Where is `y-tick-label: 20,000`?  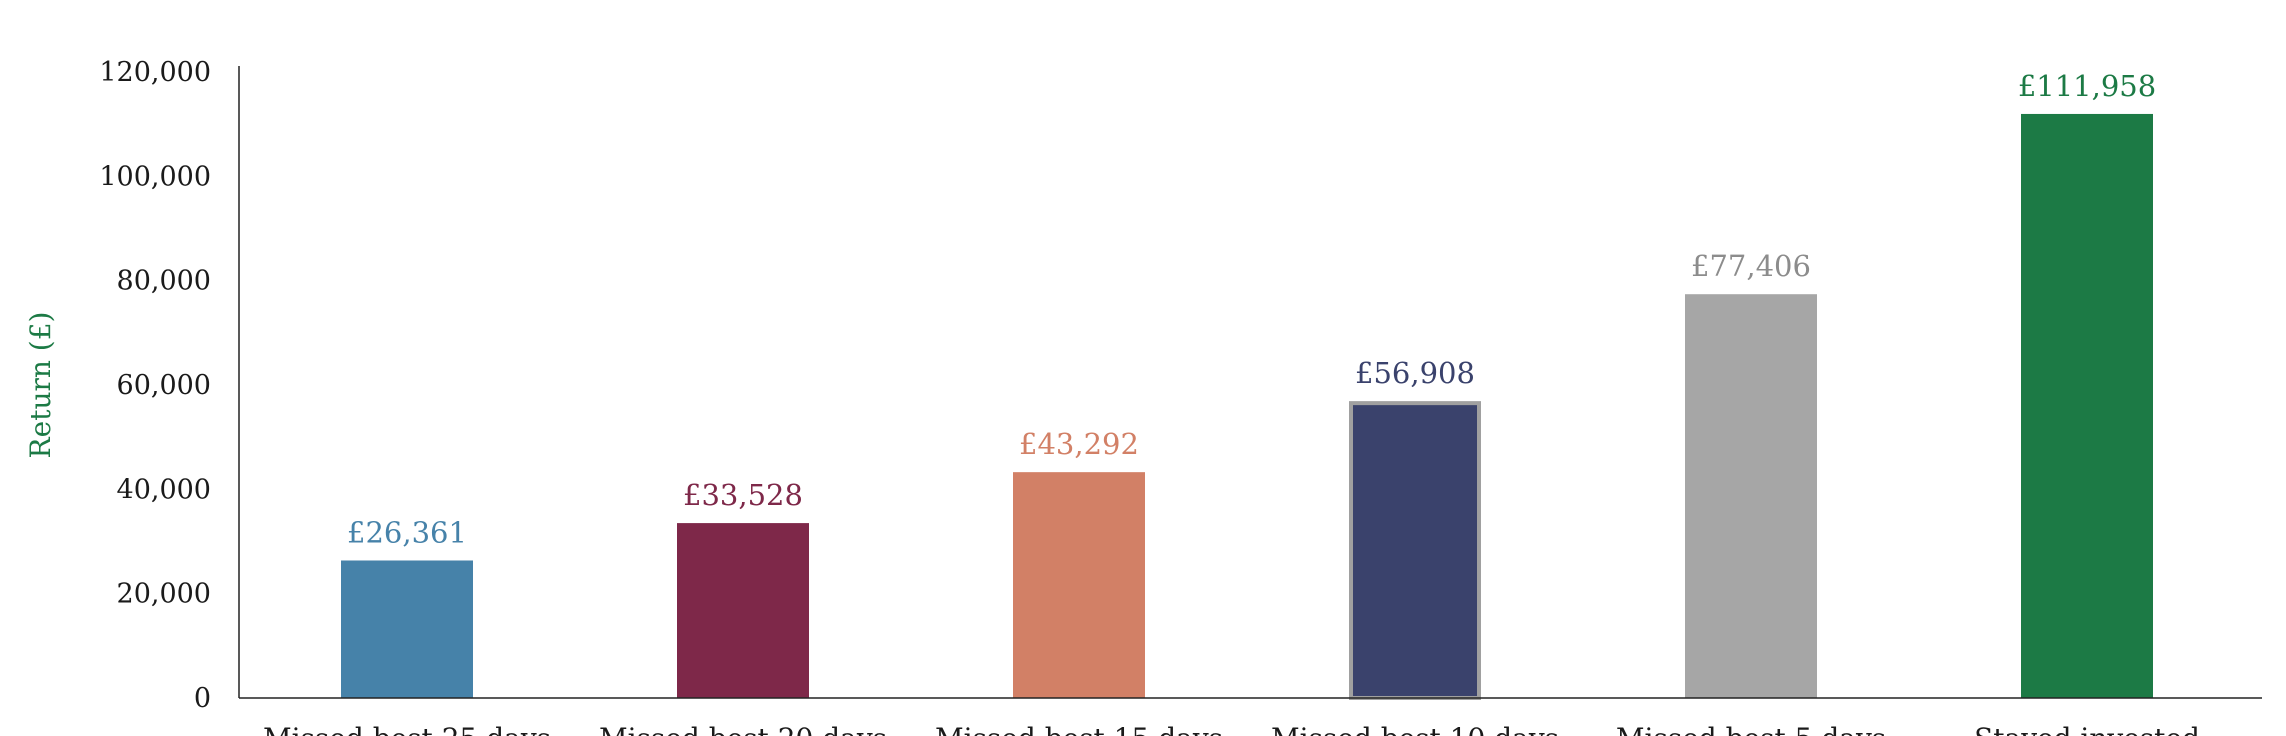
y-tick-label: 20,000 is located at coordinates (164, 594).